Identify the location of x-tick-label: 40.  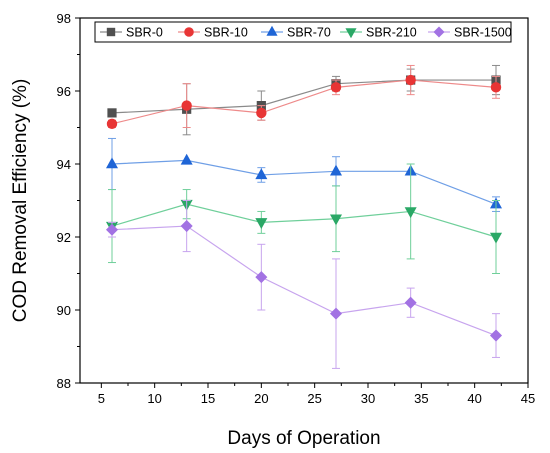
(474, 398).